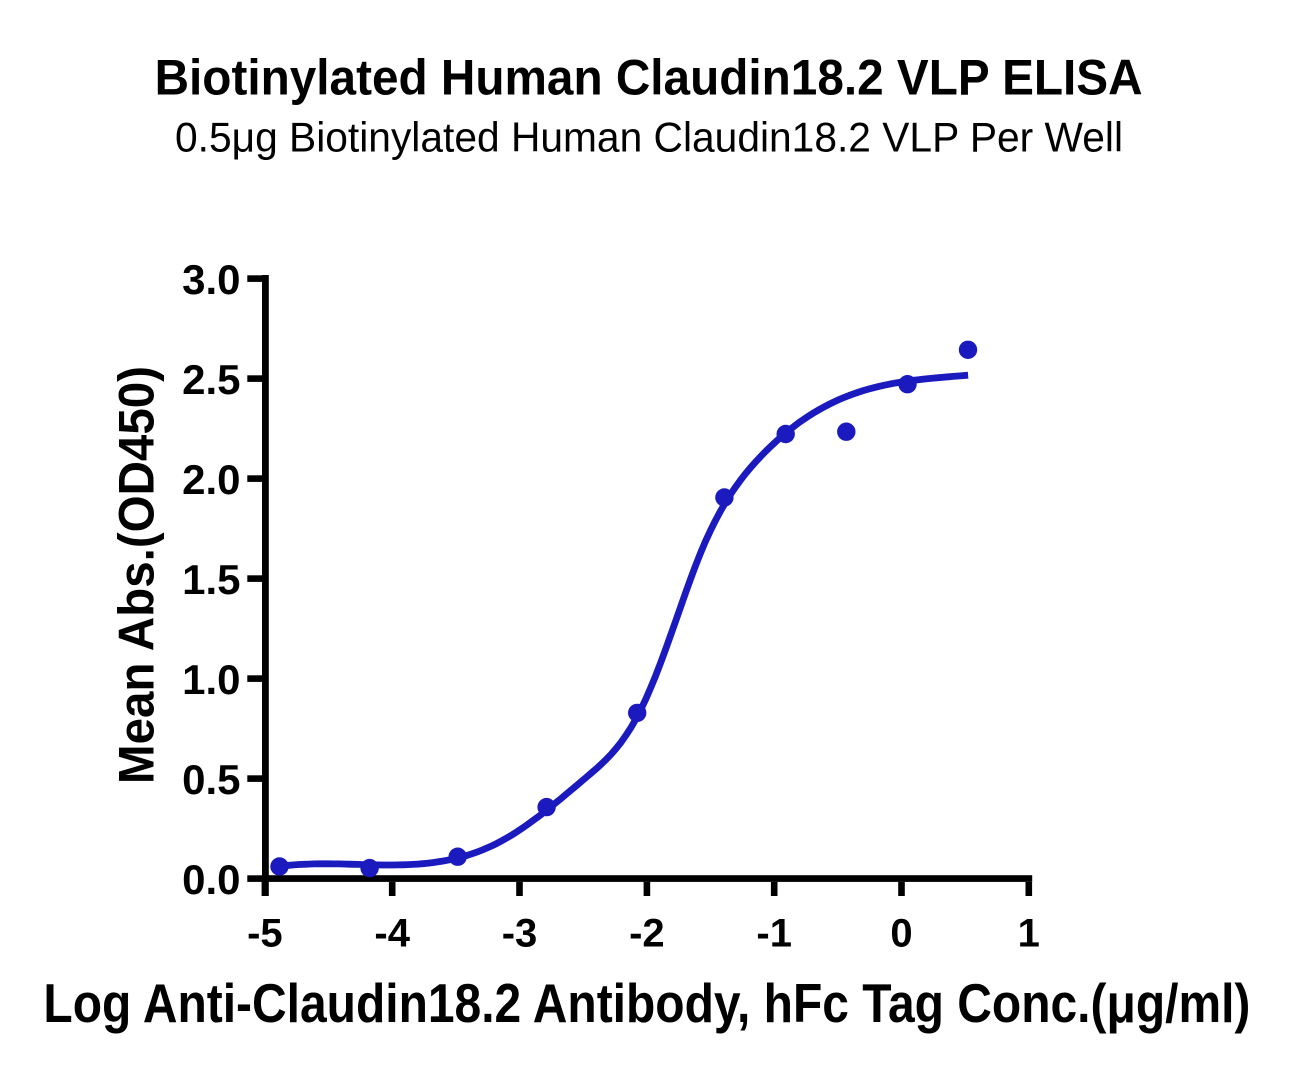  What do you see at coordinates (774, 934) in the screenshot?
I see `svg-text: -1` at bounding box center [774, 934].